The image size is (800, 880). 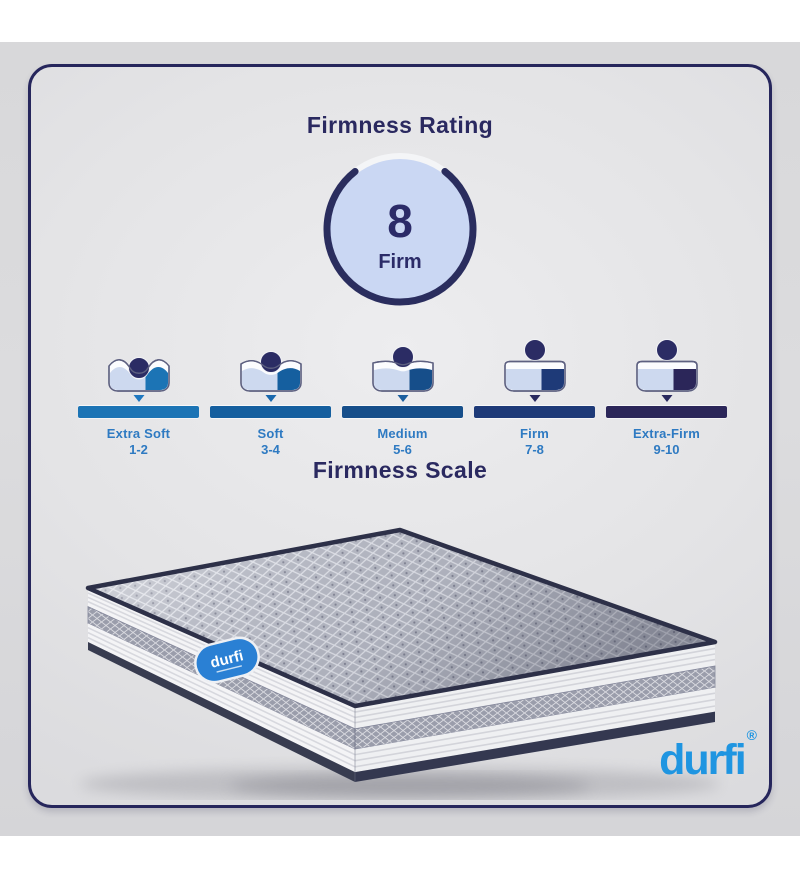 I want to click on gauge-label: Firm, so click(x=400, y=262).